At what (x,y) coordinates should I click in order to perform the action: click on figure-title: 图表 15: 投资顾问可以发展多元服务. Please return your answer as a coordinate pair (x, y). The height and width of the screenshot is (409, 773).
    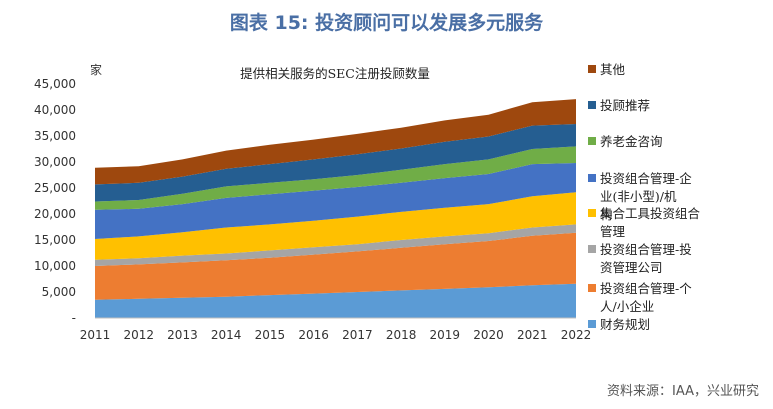
    Looking at the image, I should click on (386, 23).